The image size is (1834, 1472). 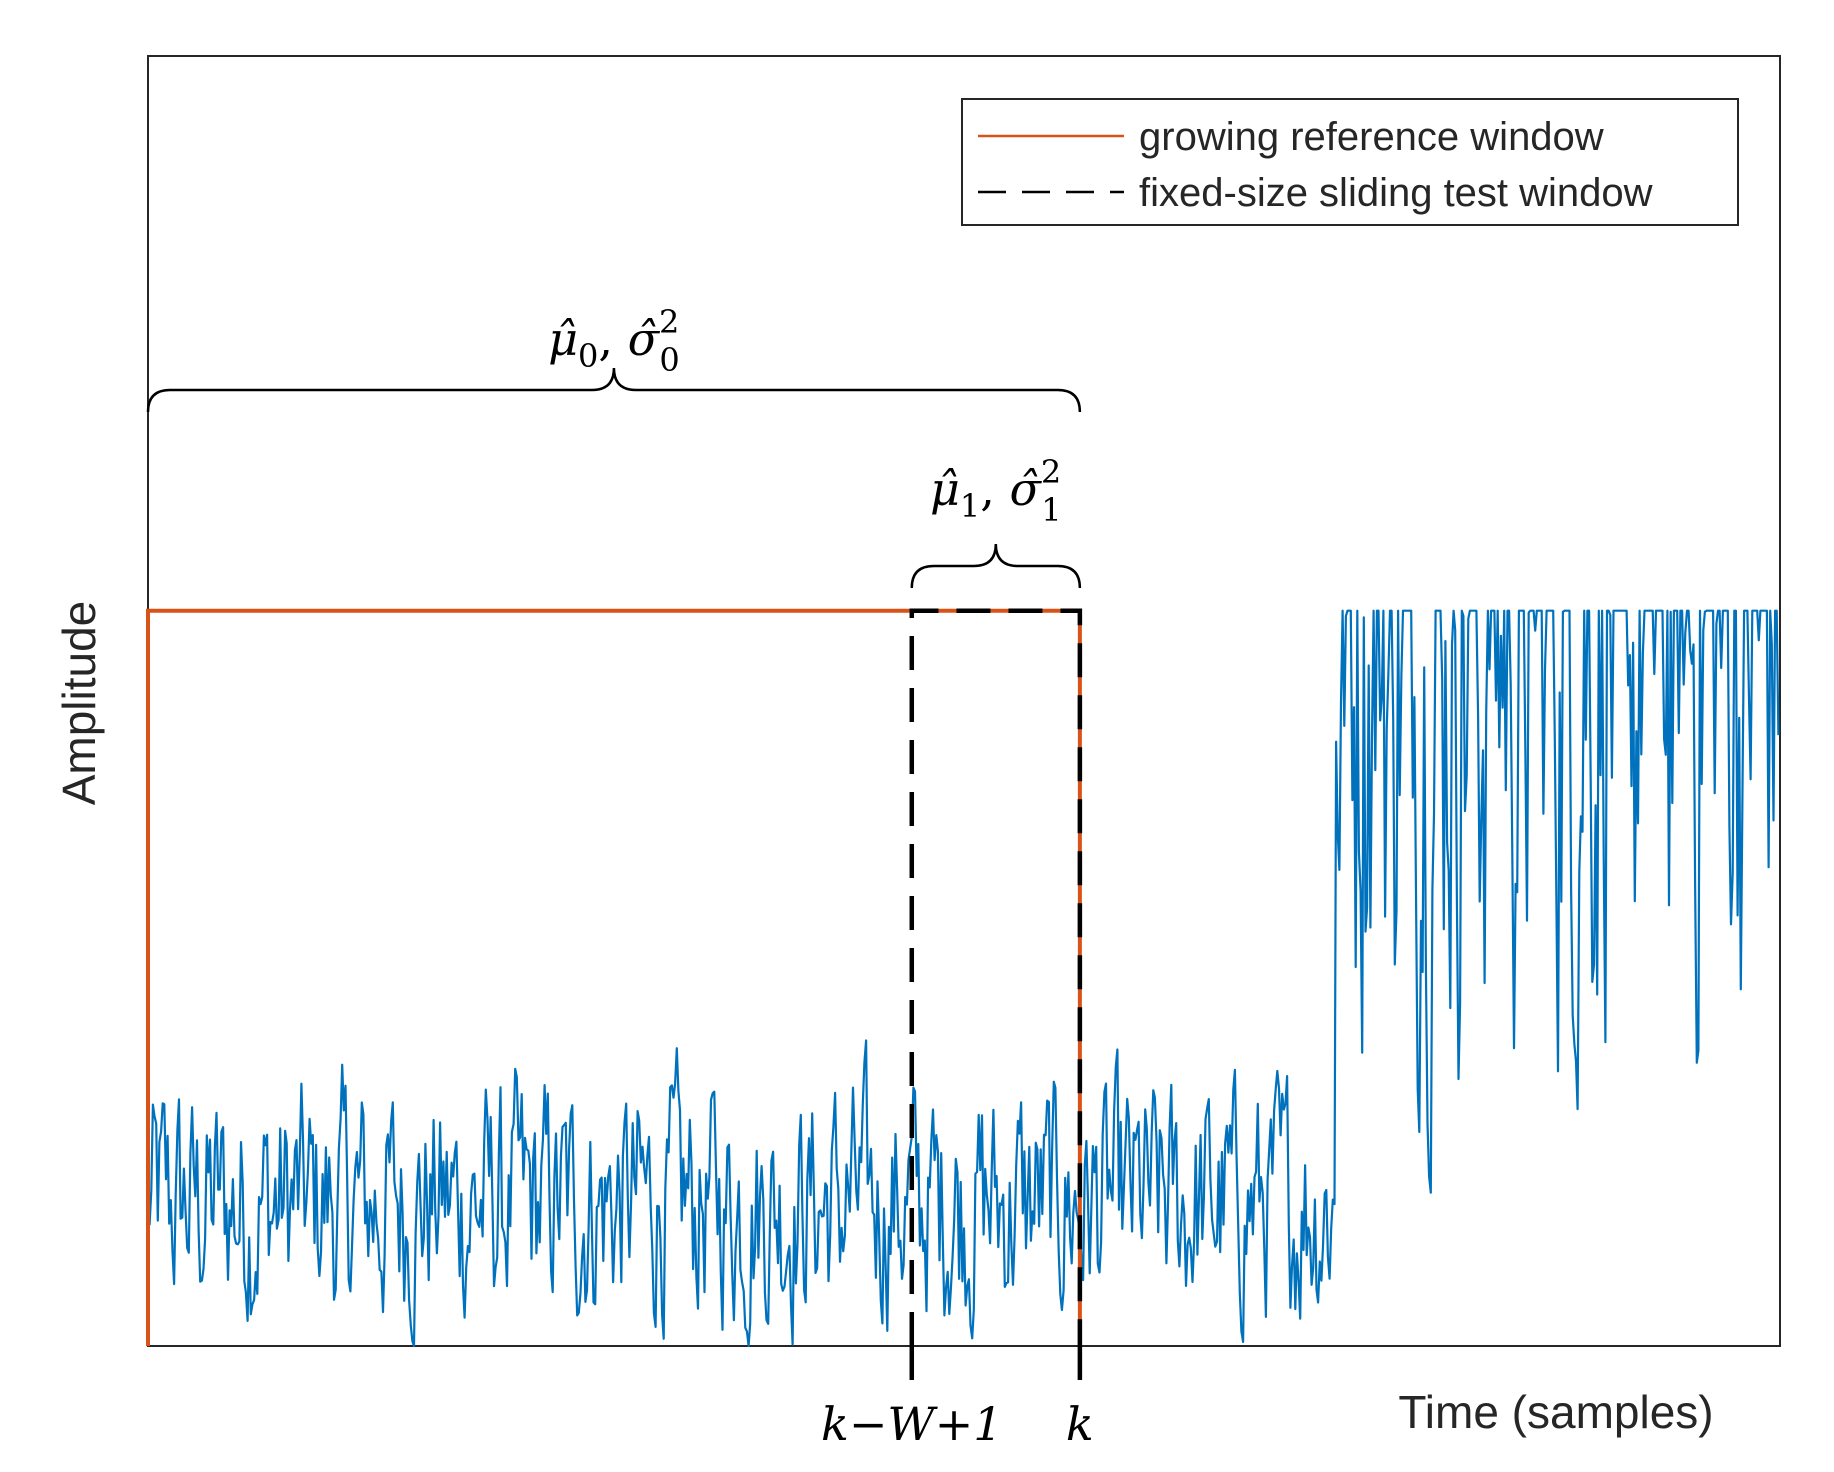 I want to click on test-brace, so click(x=996, y=566).